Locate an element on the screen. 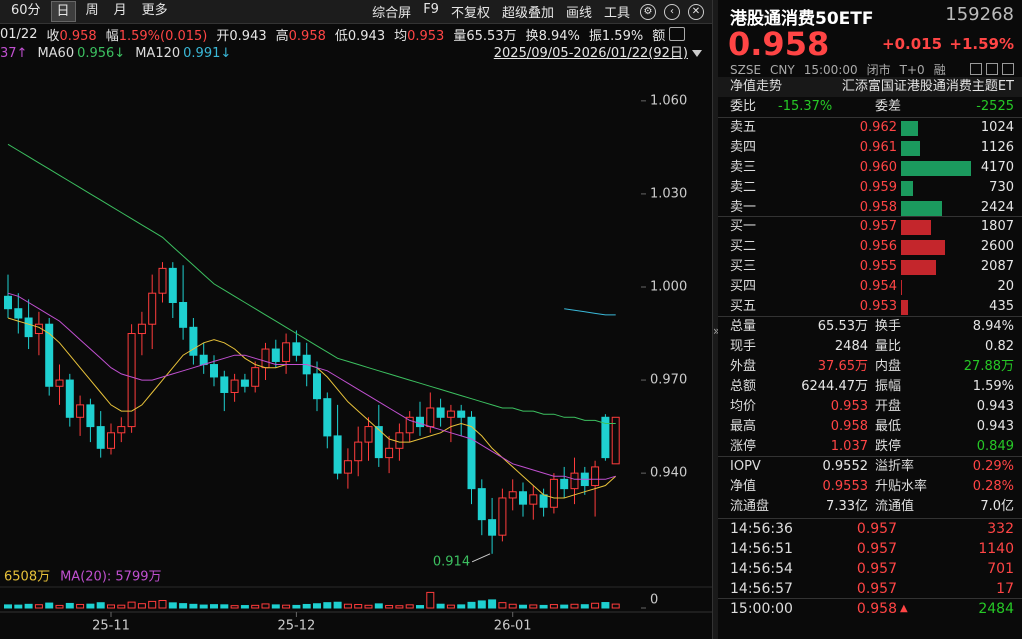 Image resolution: width=1022 pixels, height=639 pixels. tool-button: 工具 is located at coordinates (616, 13).